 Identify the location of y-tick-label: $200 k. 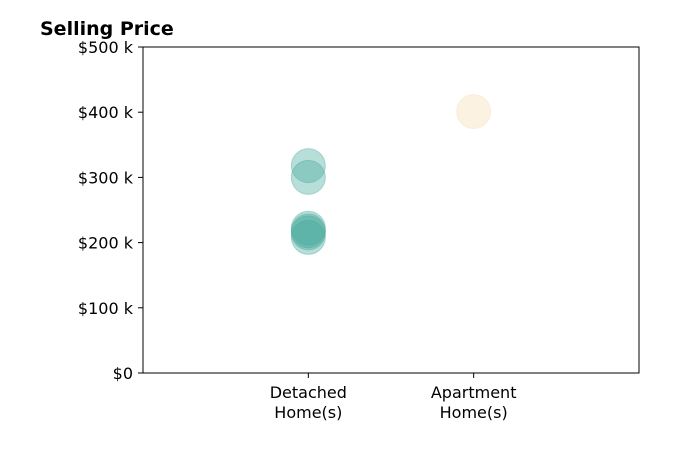
(106, 243).